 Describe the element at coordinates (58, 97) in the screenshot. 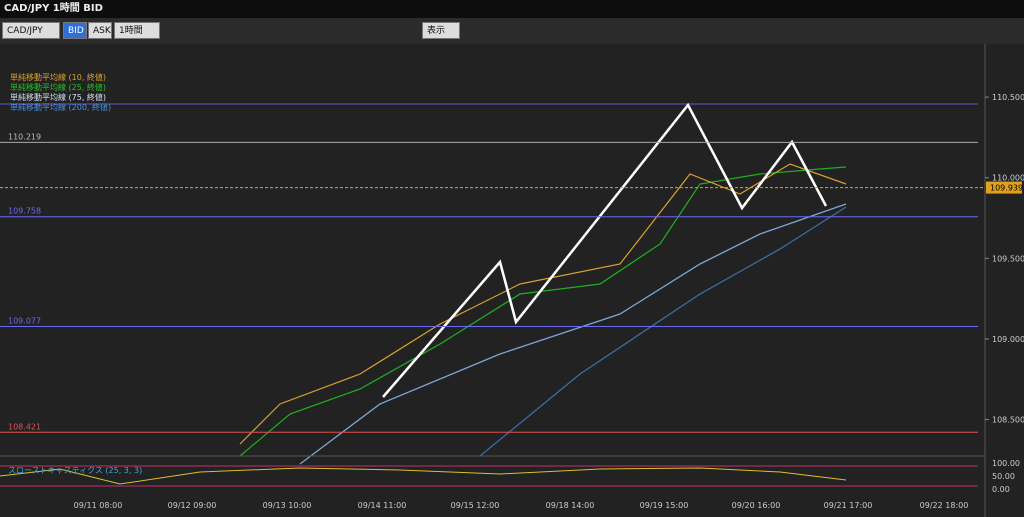

I see `legend-entry: 単純移動平均線 (75, 終値)` at that location.